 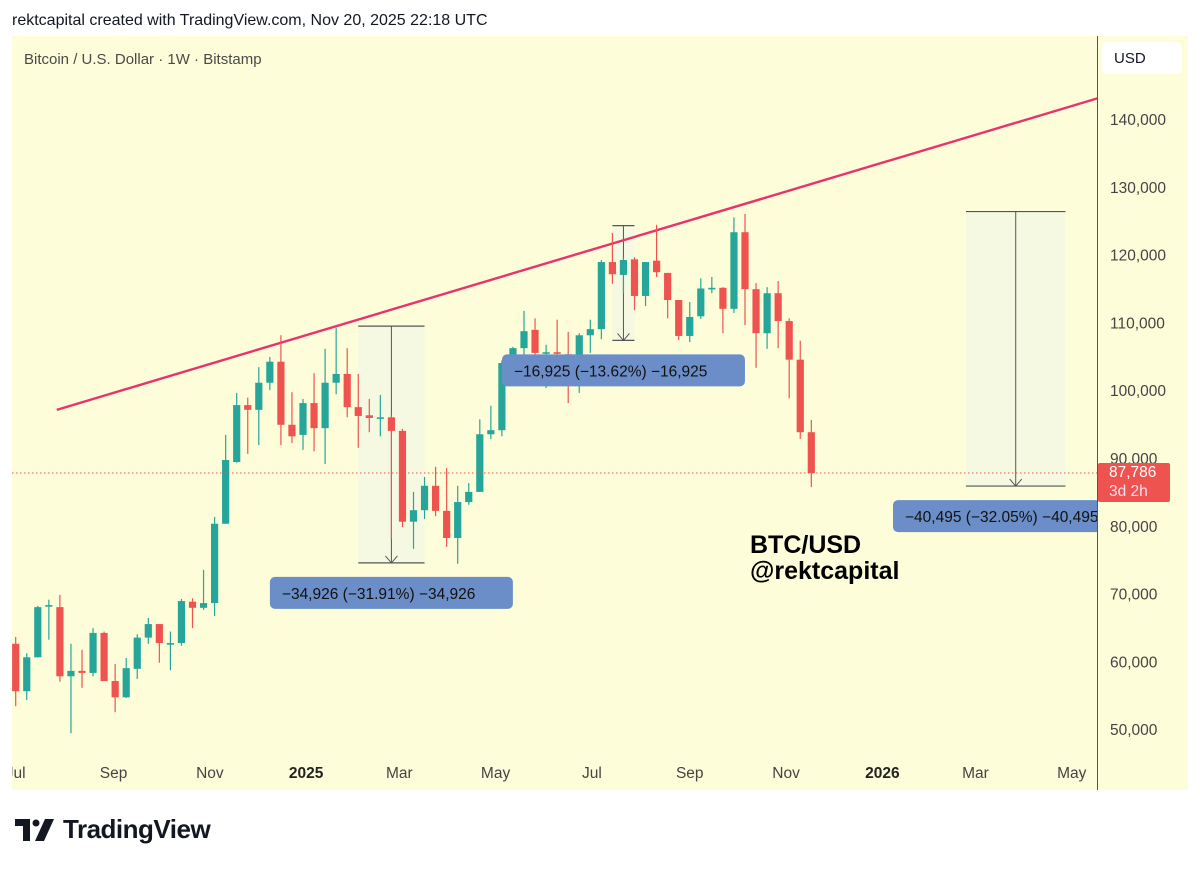 What do you see at coordinates (824, 571) in the screenshot?
I see `watermark-handle: @rektcapital` at bounding box center [824, 571].